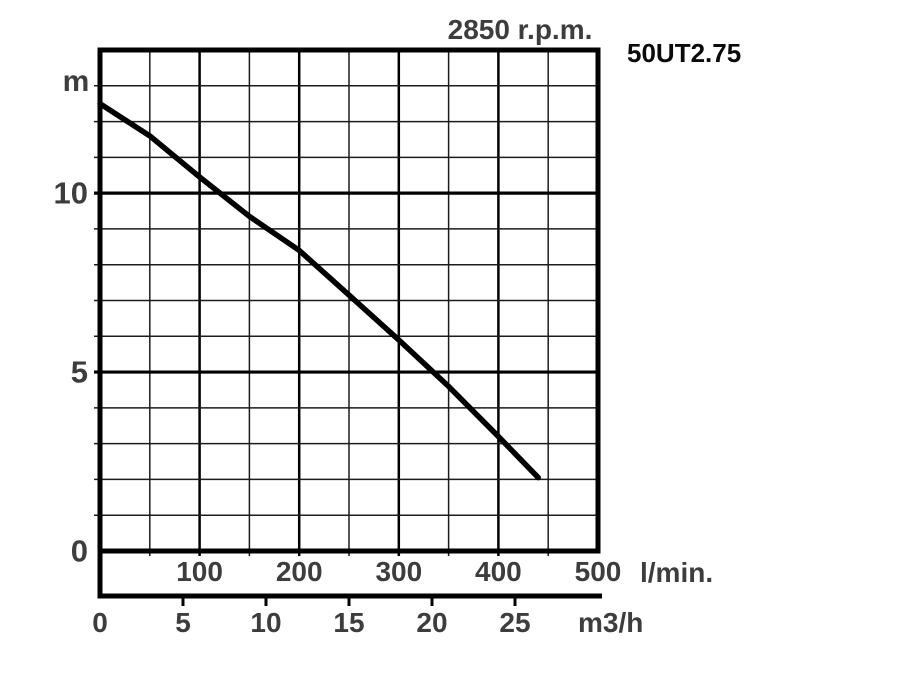  Describe the element at coordinates (299, 571) in the screenshot. I see `lmin-tick-label: 200` at that location.